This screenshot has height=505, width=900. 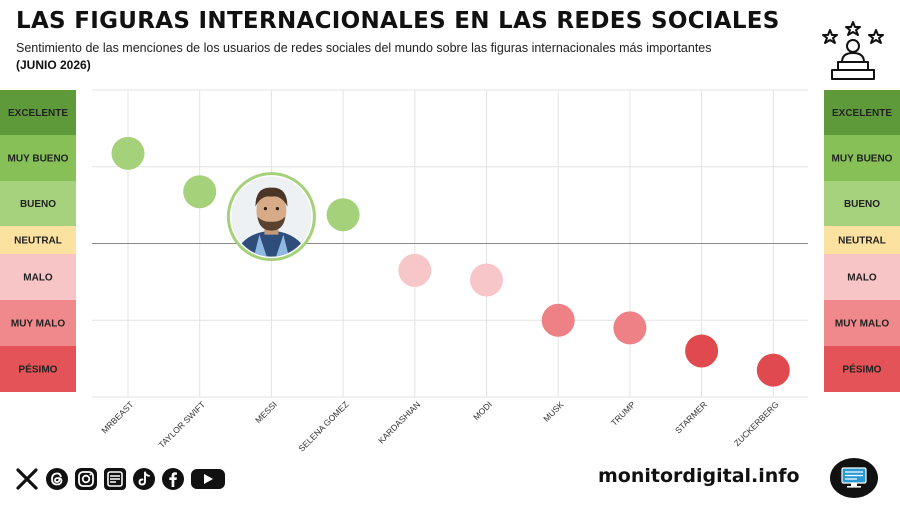 I want to click on scale-label-right-4: MALO, so click(x=862, y=278).